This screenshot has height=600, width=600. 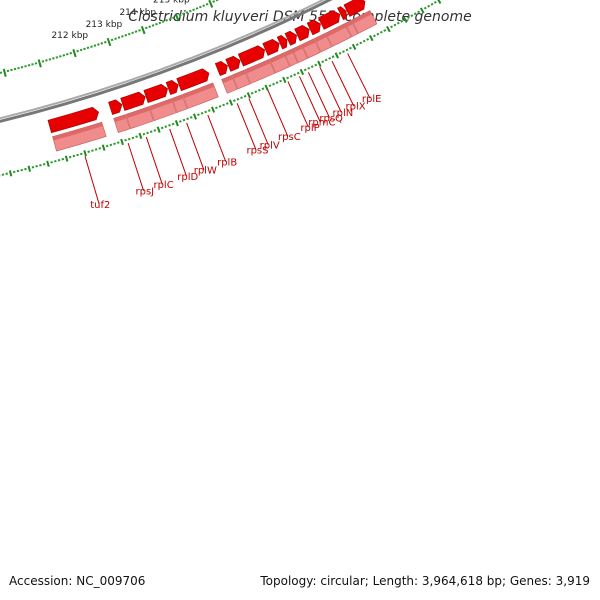 I want to click on scale-label: 212 kbp, so click(x=69, y=36).